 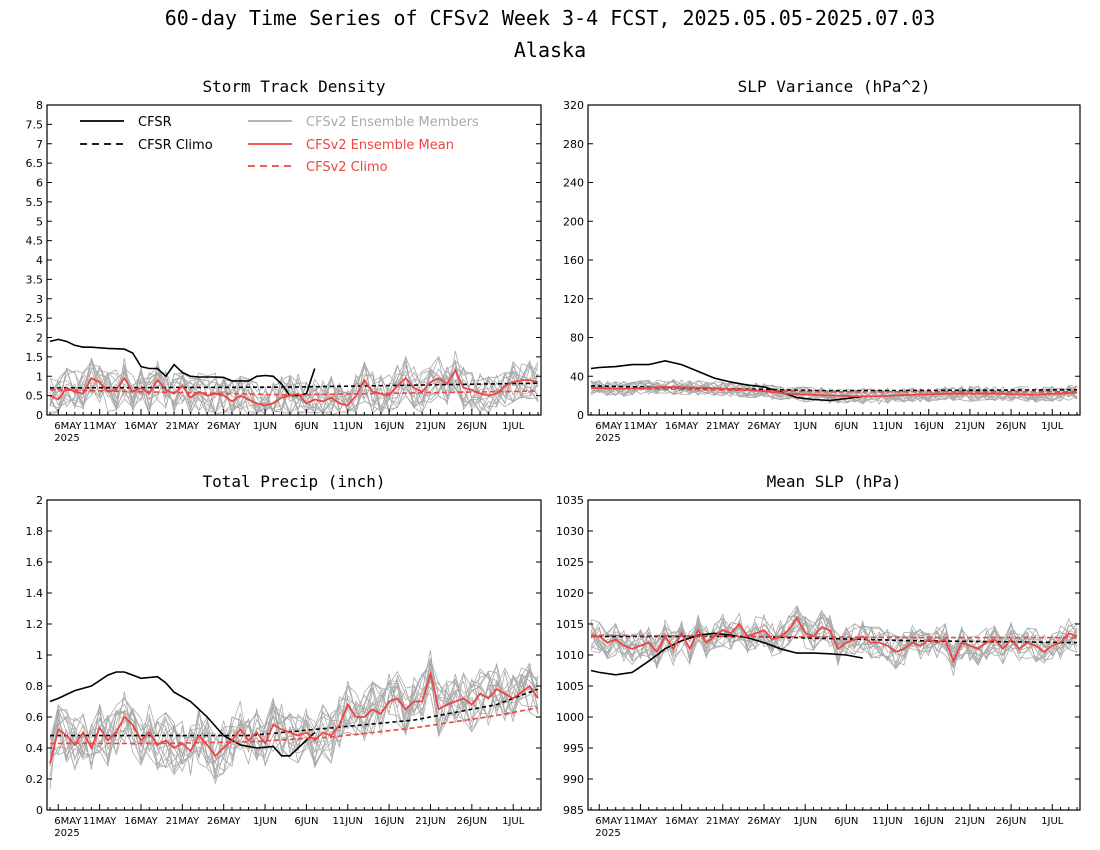 I want to click on slp-variance-ytick-label: 280, so click(x=573, y=144).